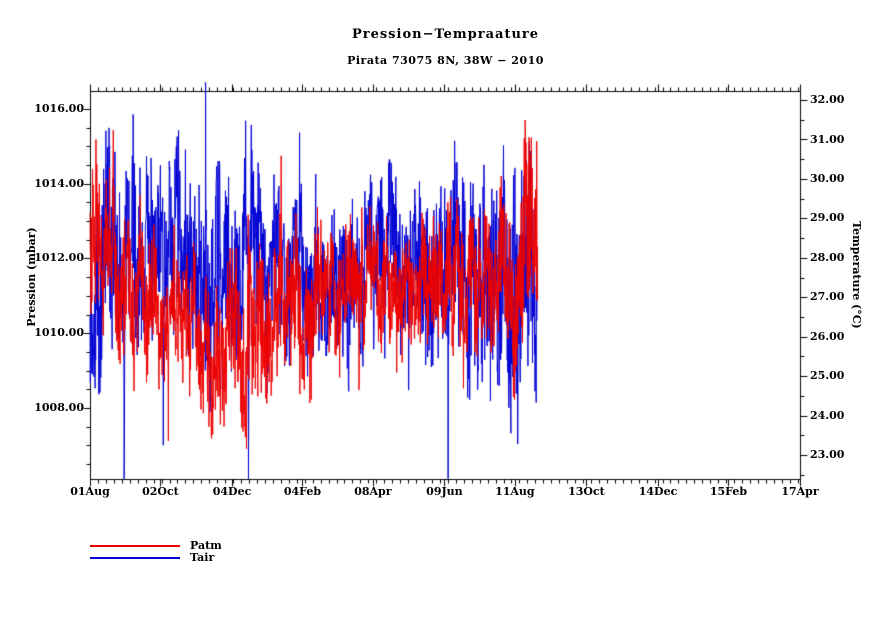  Describe the element at coordinates (827, 454) in the screenshot. I see `y-right-tick-label: 23.00` at that location.